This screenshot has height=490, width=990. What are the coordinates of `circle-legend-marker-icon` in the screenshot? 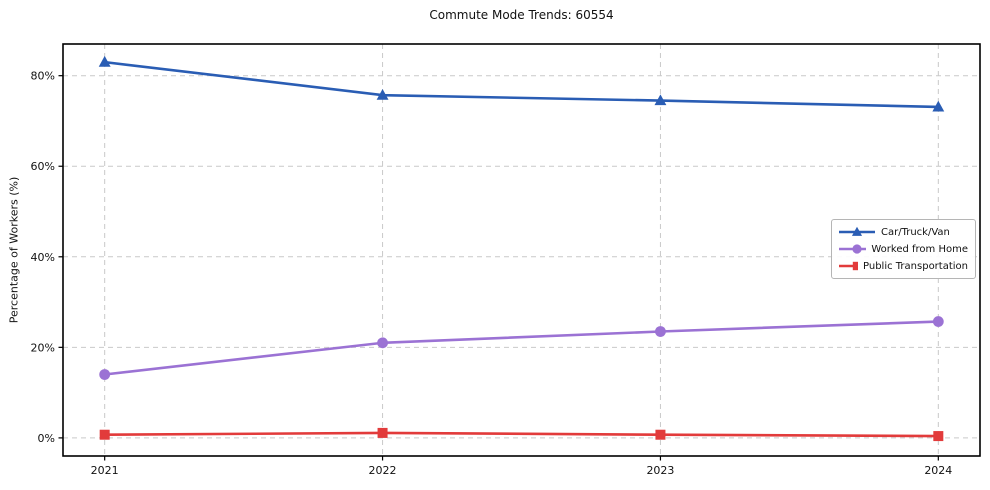 It's located at (853, 249).